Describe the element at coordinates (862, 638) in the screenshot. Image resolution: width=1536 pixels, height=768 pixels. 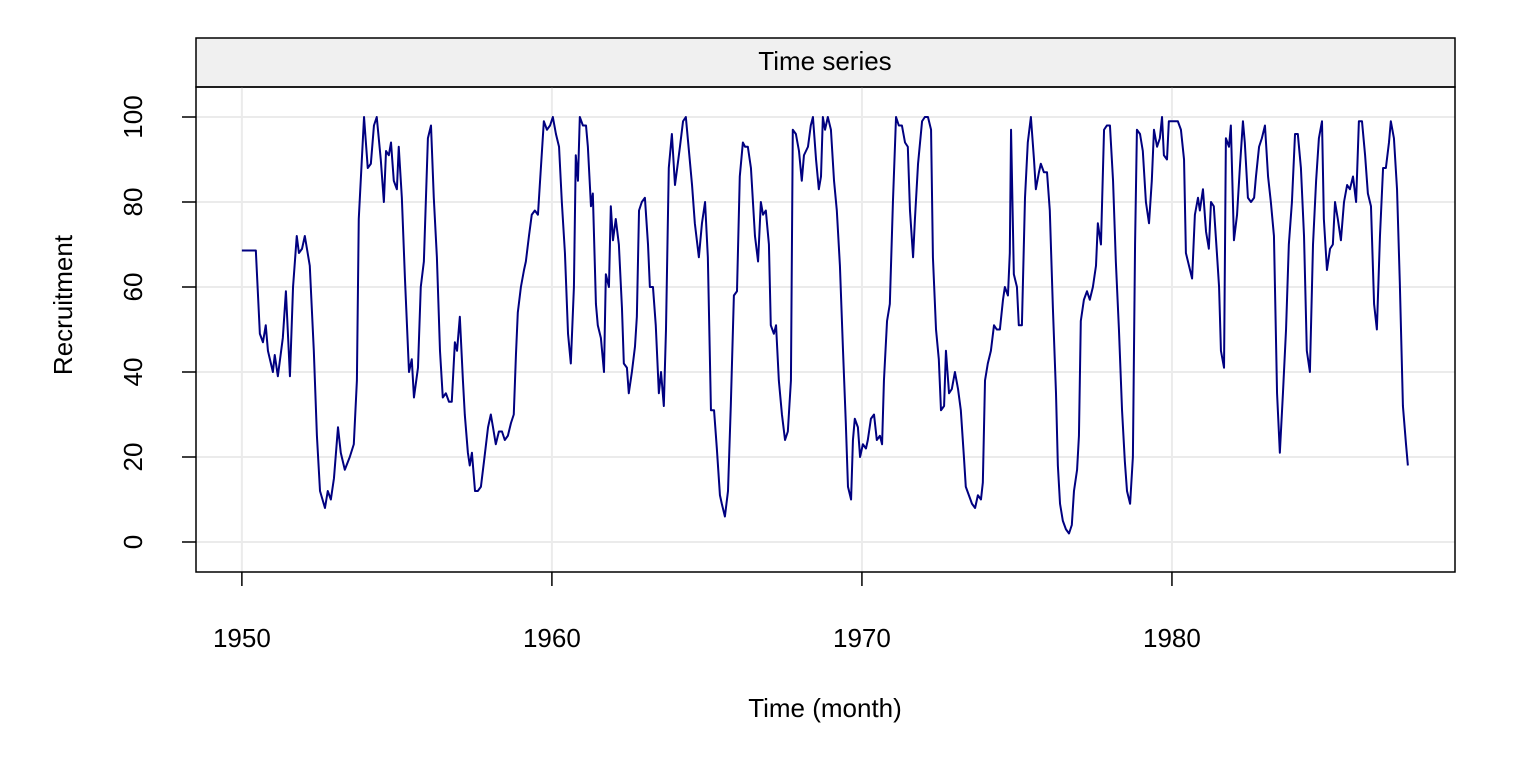
I see `x-tick-label: 1970` at that location.